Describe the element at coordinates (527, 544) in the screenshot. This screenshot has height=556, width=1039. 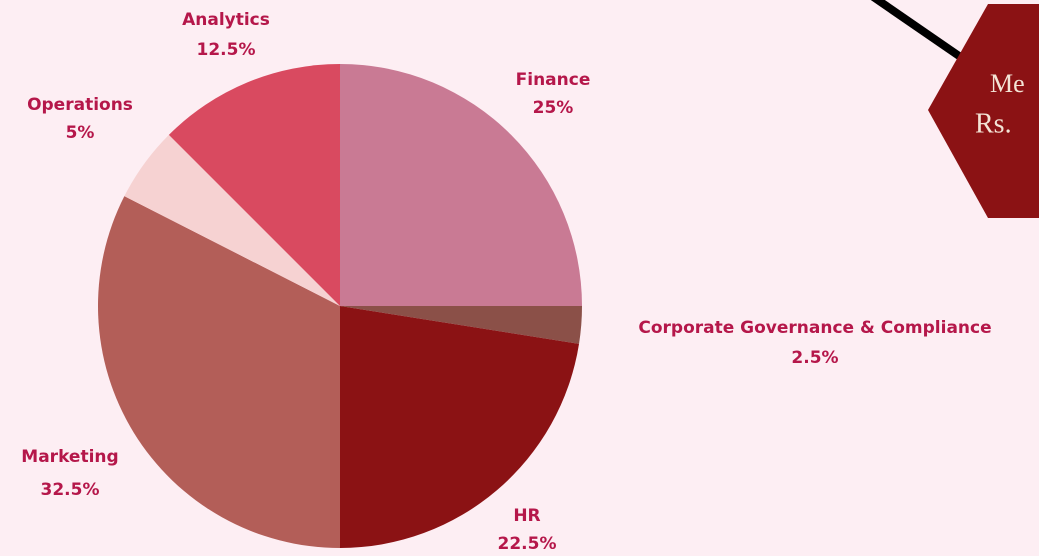
I see `slice-value: 22.5%` at that location.